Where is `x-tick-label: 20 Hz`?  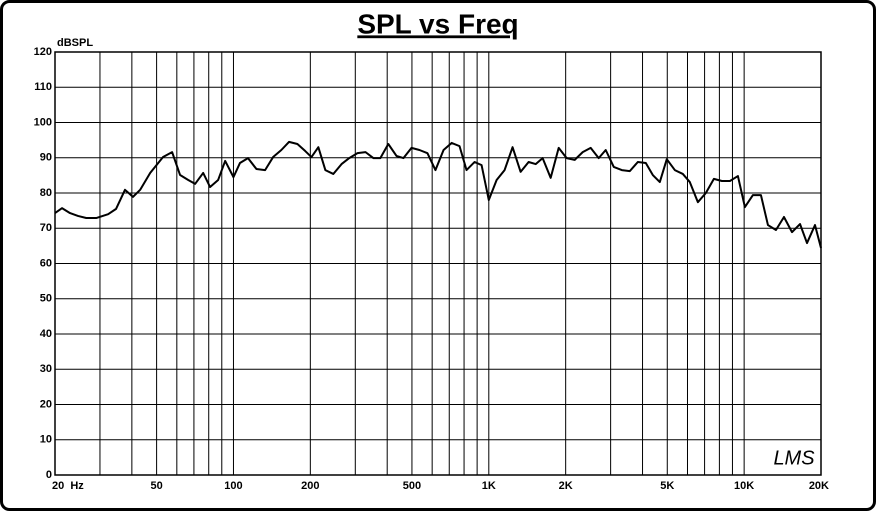
x-tick-label: 20 Hz is located at coordinates (68, 486).